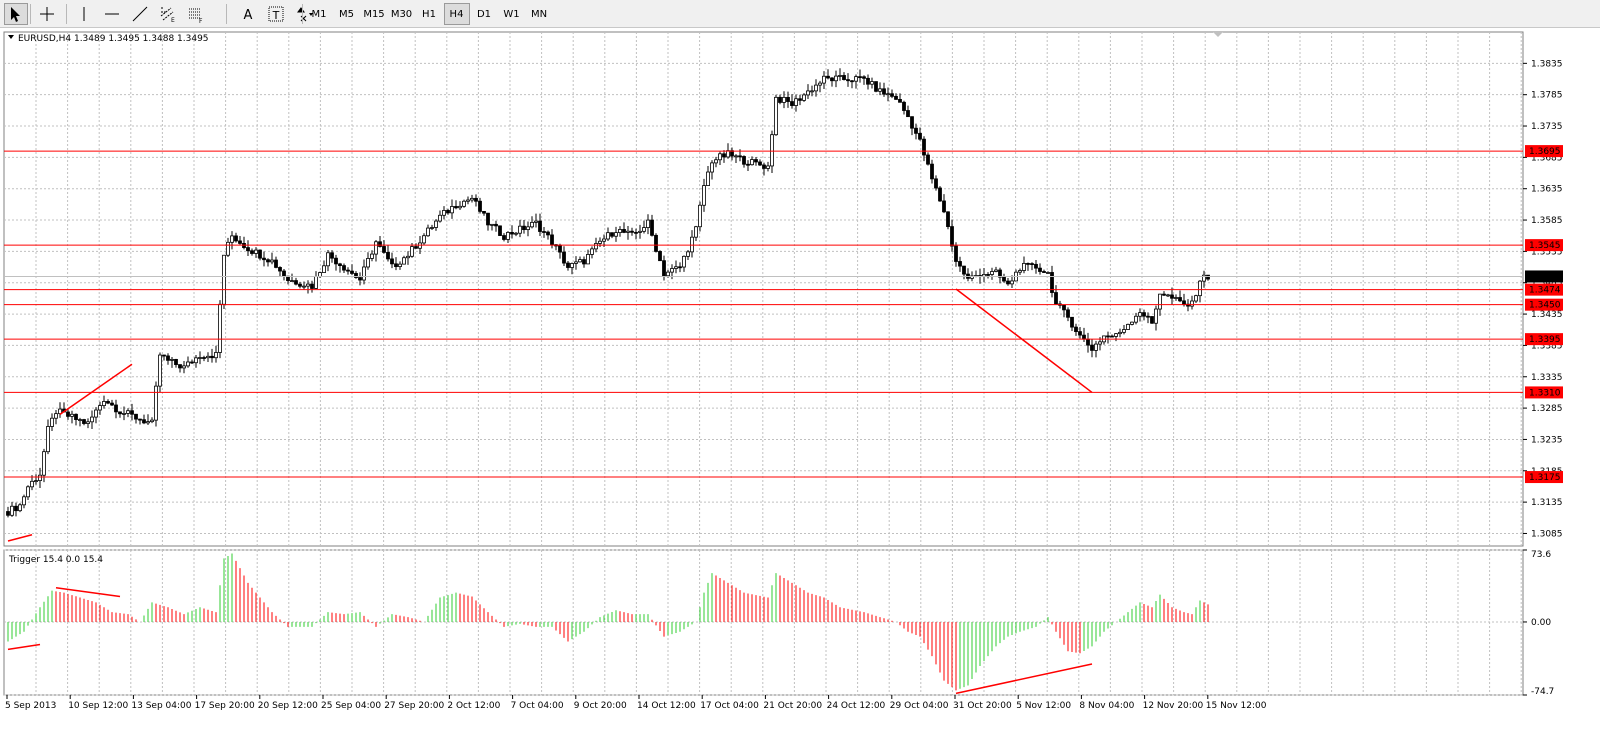  I want to click on timeframe-m5-button: M5, so click(346, 14).